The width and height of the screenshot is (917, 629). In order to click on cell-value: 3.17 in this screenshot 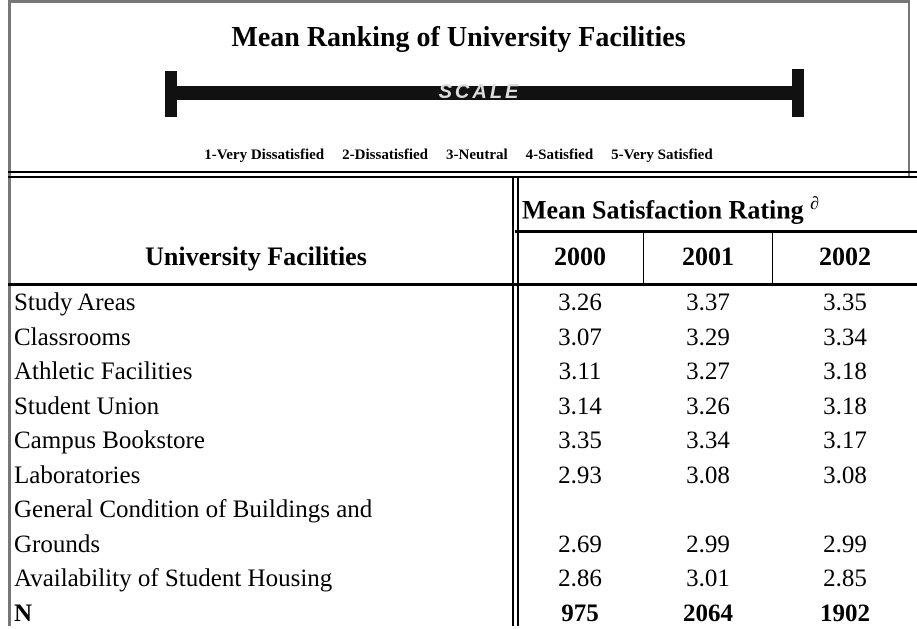, I will do `click(845, 440)`.